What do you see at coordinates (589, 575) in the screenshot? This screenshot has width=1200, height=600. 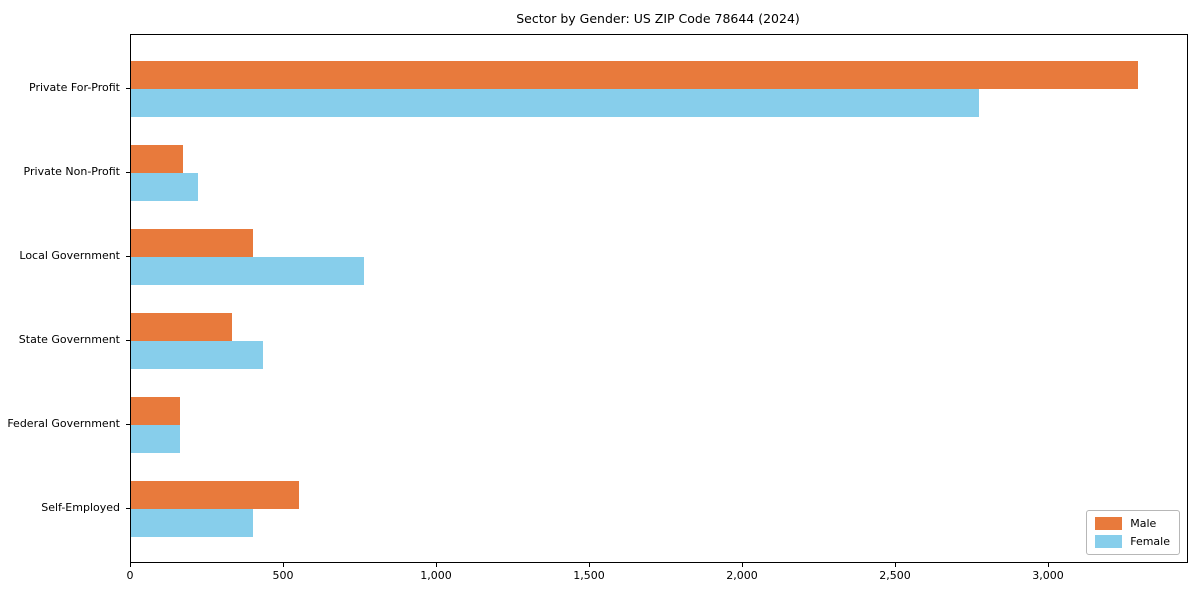 I see `x-tick-label-1-500: 1,500` at bounding box center [589, 575].